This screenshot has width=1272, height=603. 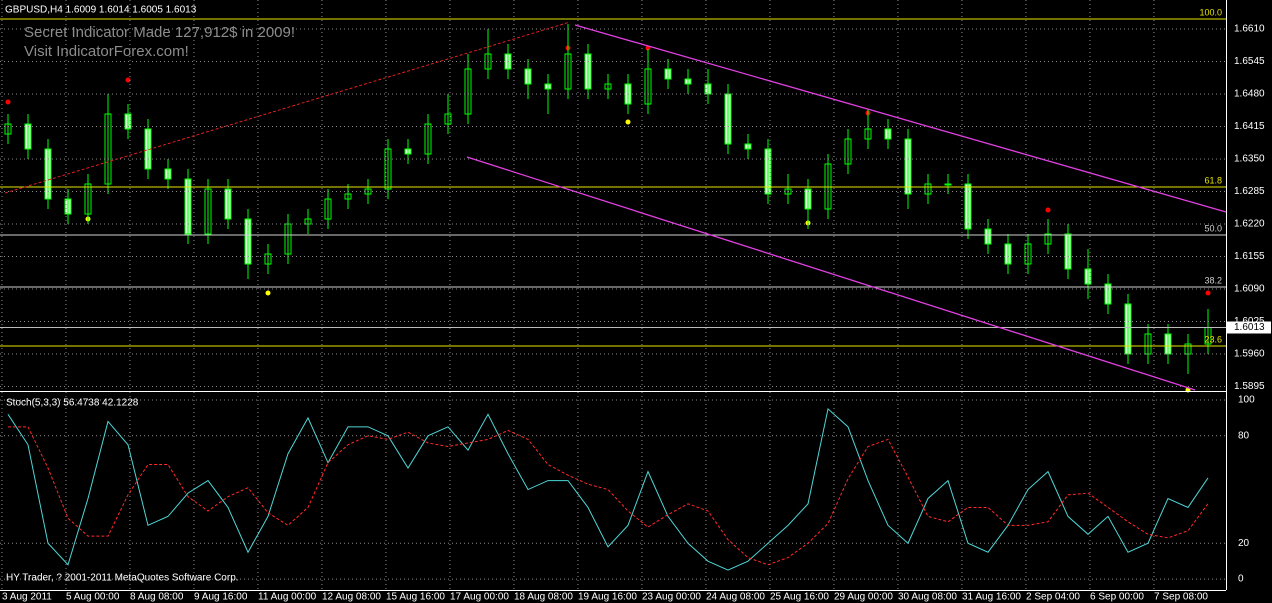 What do you see at coordinates (927, 597) in the screenshot?
I see `x-tick-label: 30 Aug 08:00` at bounding box center [927, 597].